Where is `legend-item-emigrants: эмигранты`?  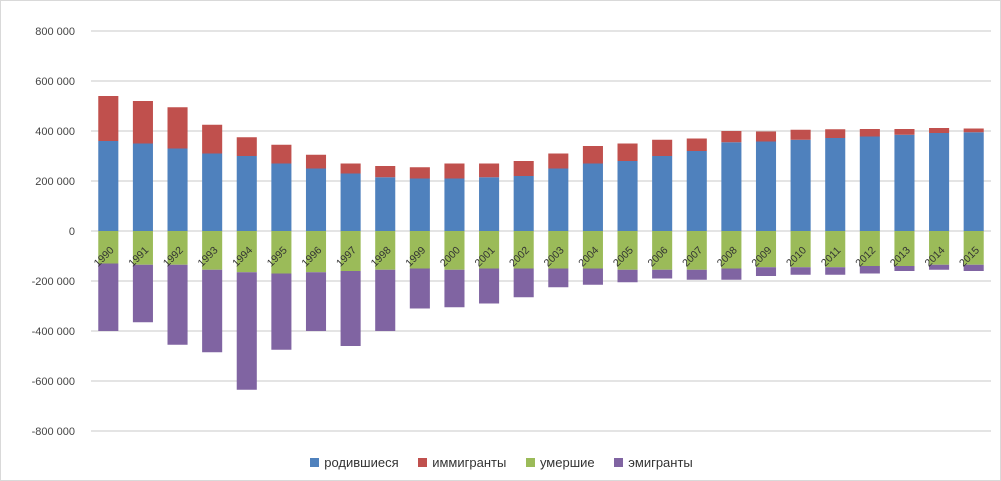 legend-item-emigrants: эмигранты is located at coordinates (653, 462).